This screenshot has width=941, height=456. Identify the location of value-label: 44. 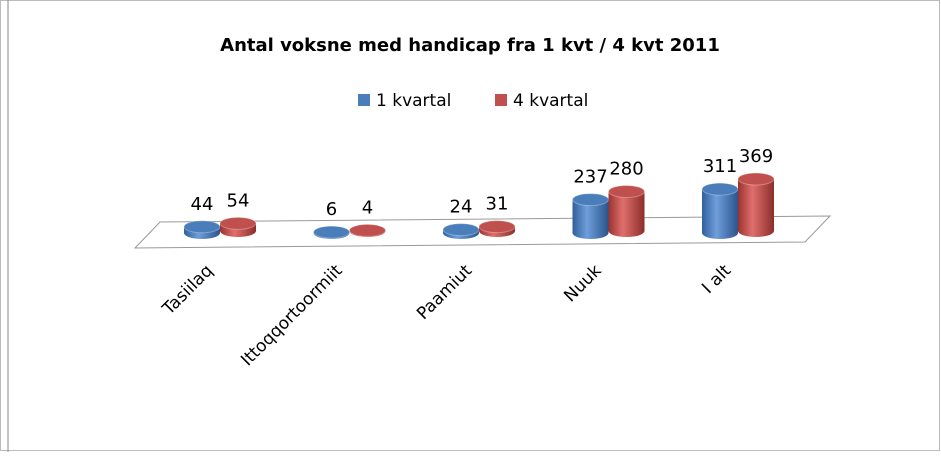
(202, 204).